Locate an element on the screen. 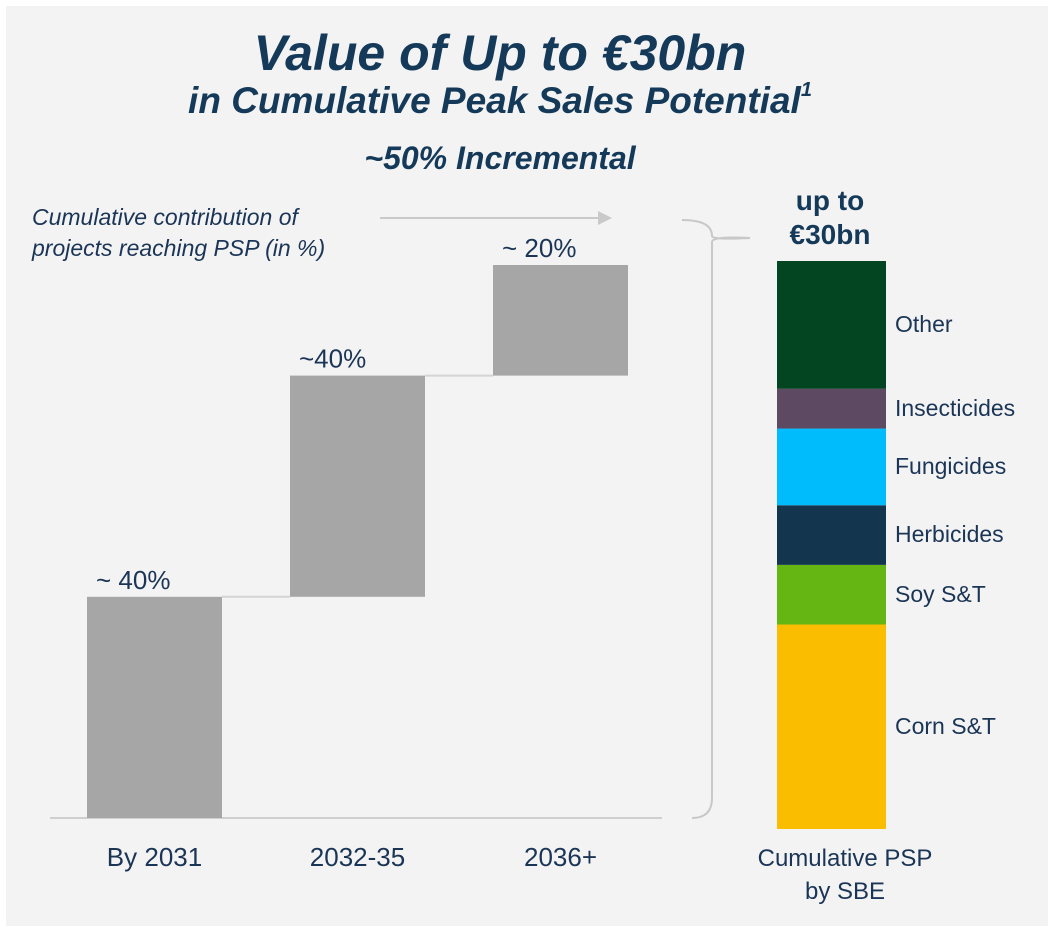 The width and height of the screenshot is (1054, 932). x-tick-label: 2032-35 is located at coordinates (357, 857).